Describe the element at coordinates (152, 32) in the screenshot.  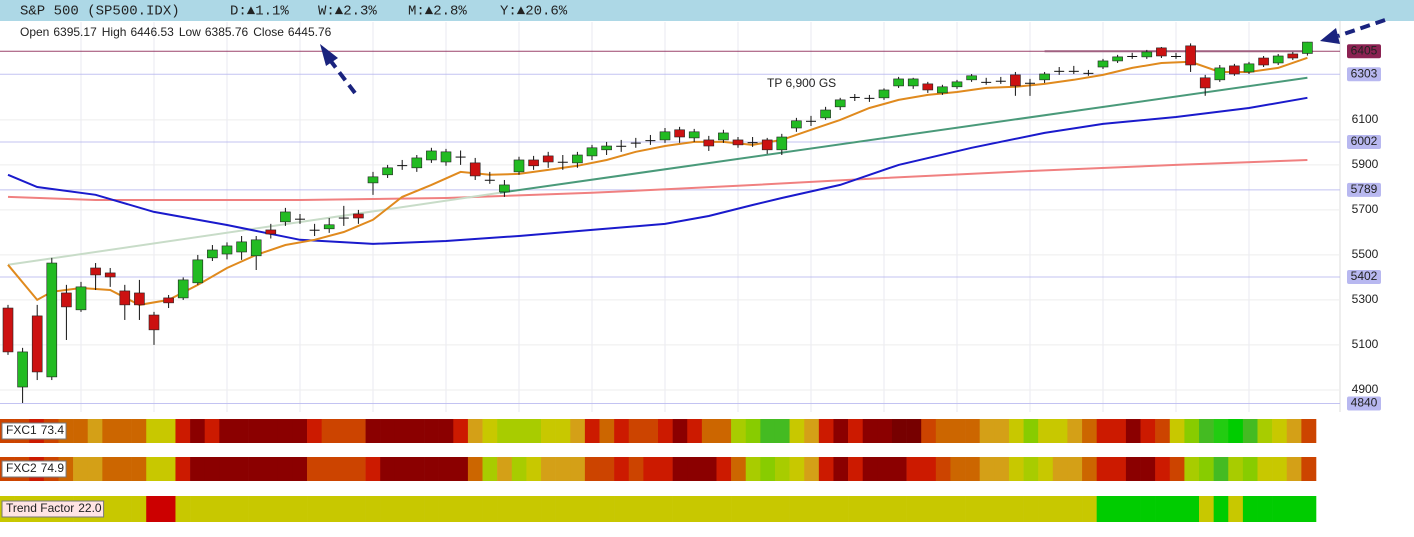
I see `ohlc-value: 6446.53` at that location.